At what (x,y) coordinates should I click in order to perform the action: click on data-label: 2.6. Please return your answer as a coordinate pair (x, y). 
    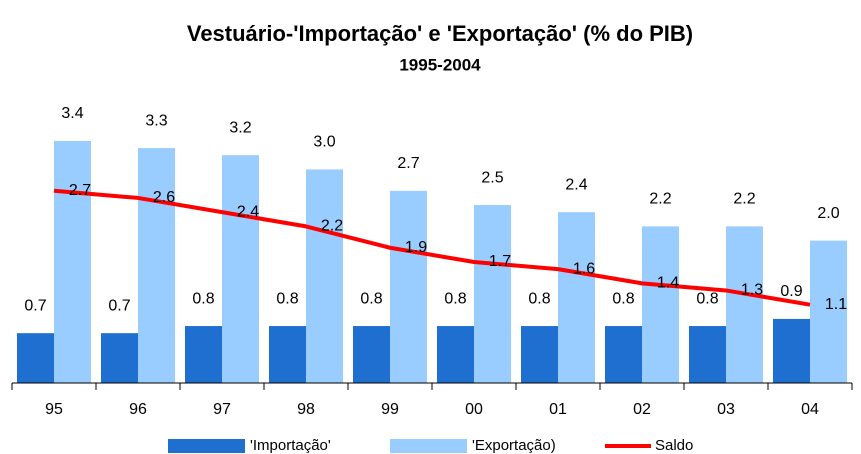
    Looking at the image, I should click on (164, 197).